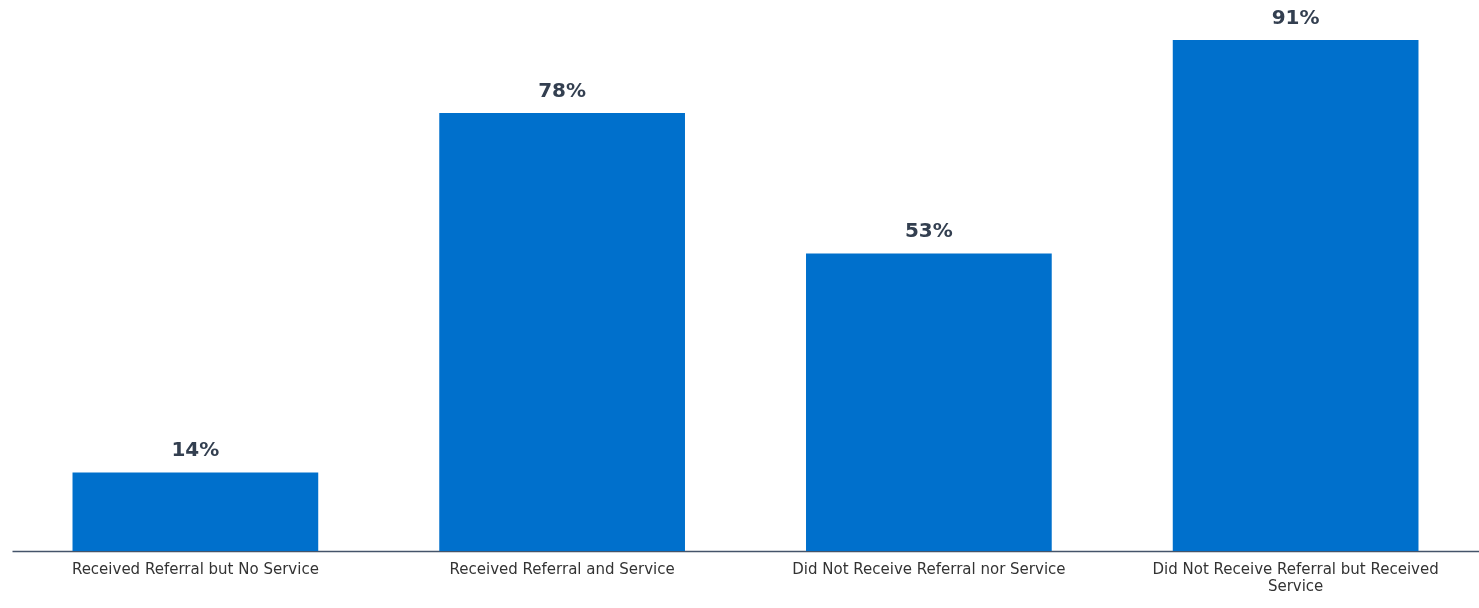  I want to click on x-tick-label: Did Not Receive Referral but Received Service, so click(1295, 577).